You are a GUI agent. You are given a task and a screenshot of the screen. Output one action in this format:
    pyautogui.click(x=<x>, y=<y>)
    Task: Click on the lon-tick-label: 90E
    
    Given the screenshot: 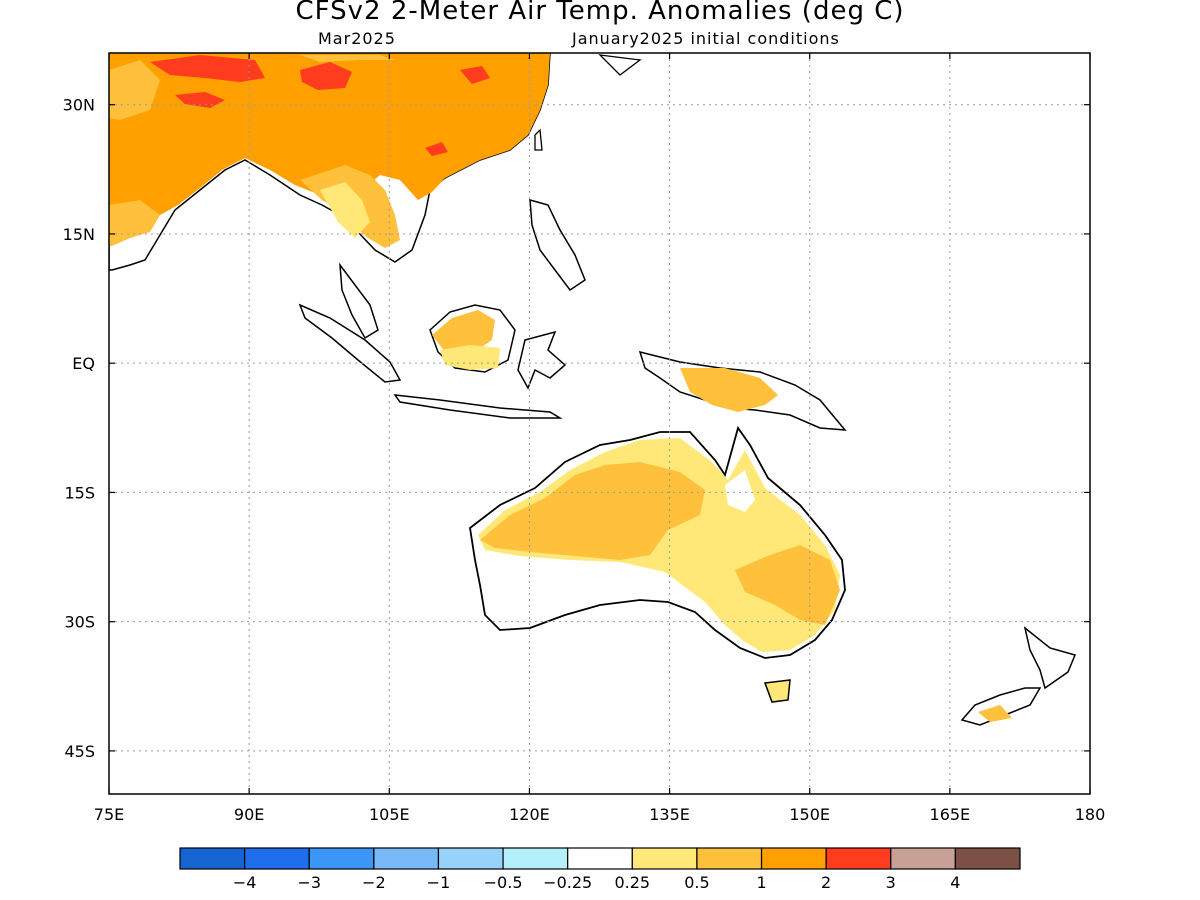 What is the action you would take?
    pyautogui.click(x=249, y=814)
    